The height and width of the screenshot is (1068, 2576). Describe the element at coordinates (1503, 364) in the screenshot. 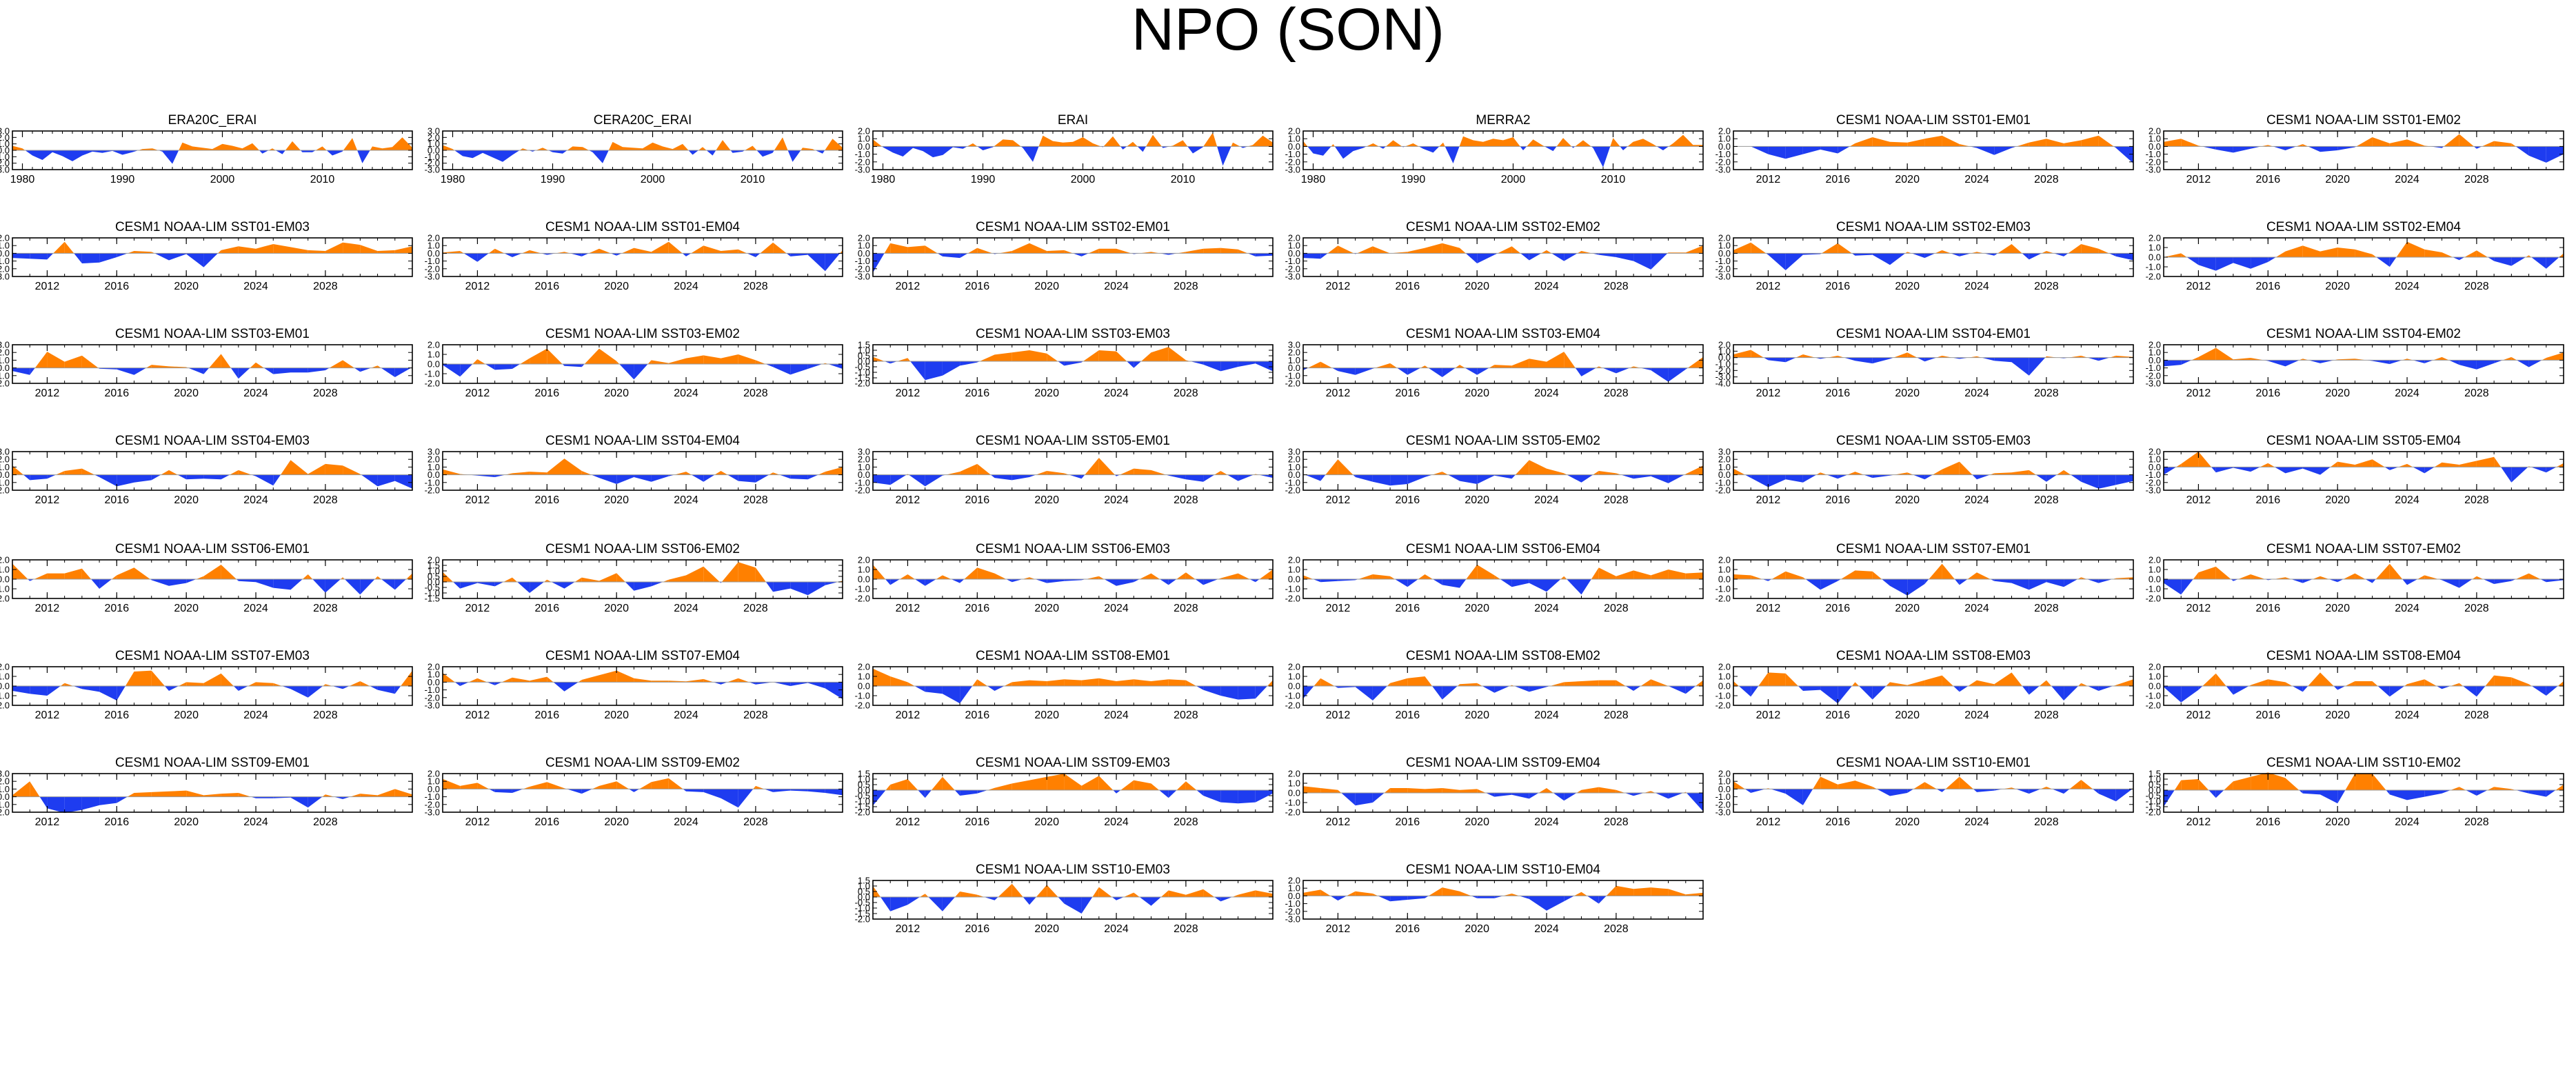

I see `plot-frame` at that location.